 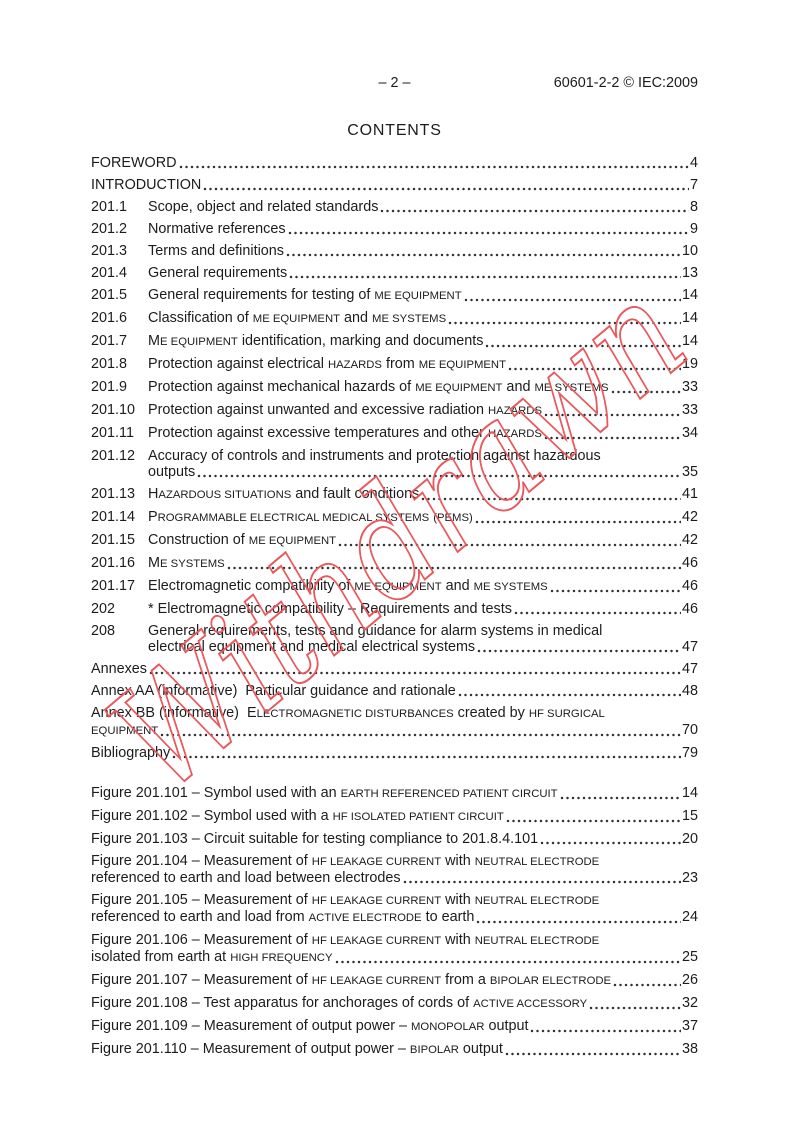 I want to click on small-caps-term: E EQUIPMENT, so click(x=199, y=342).